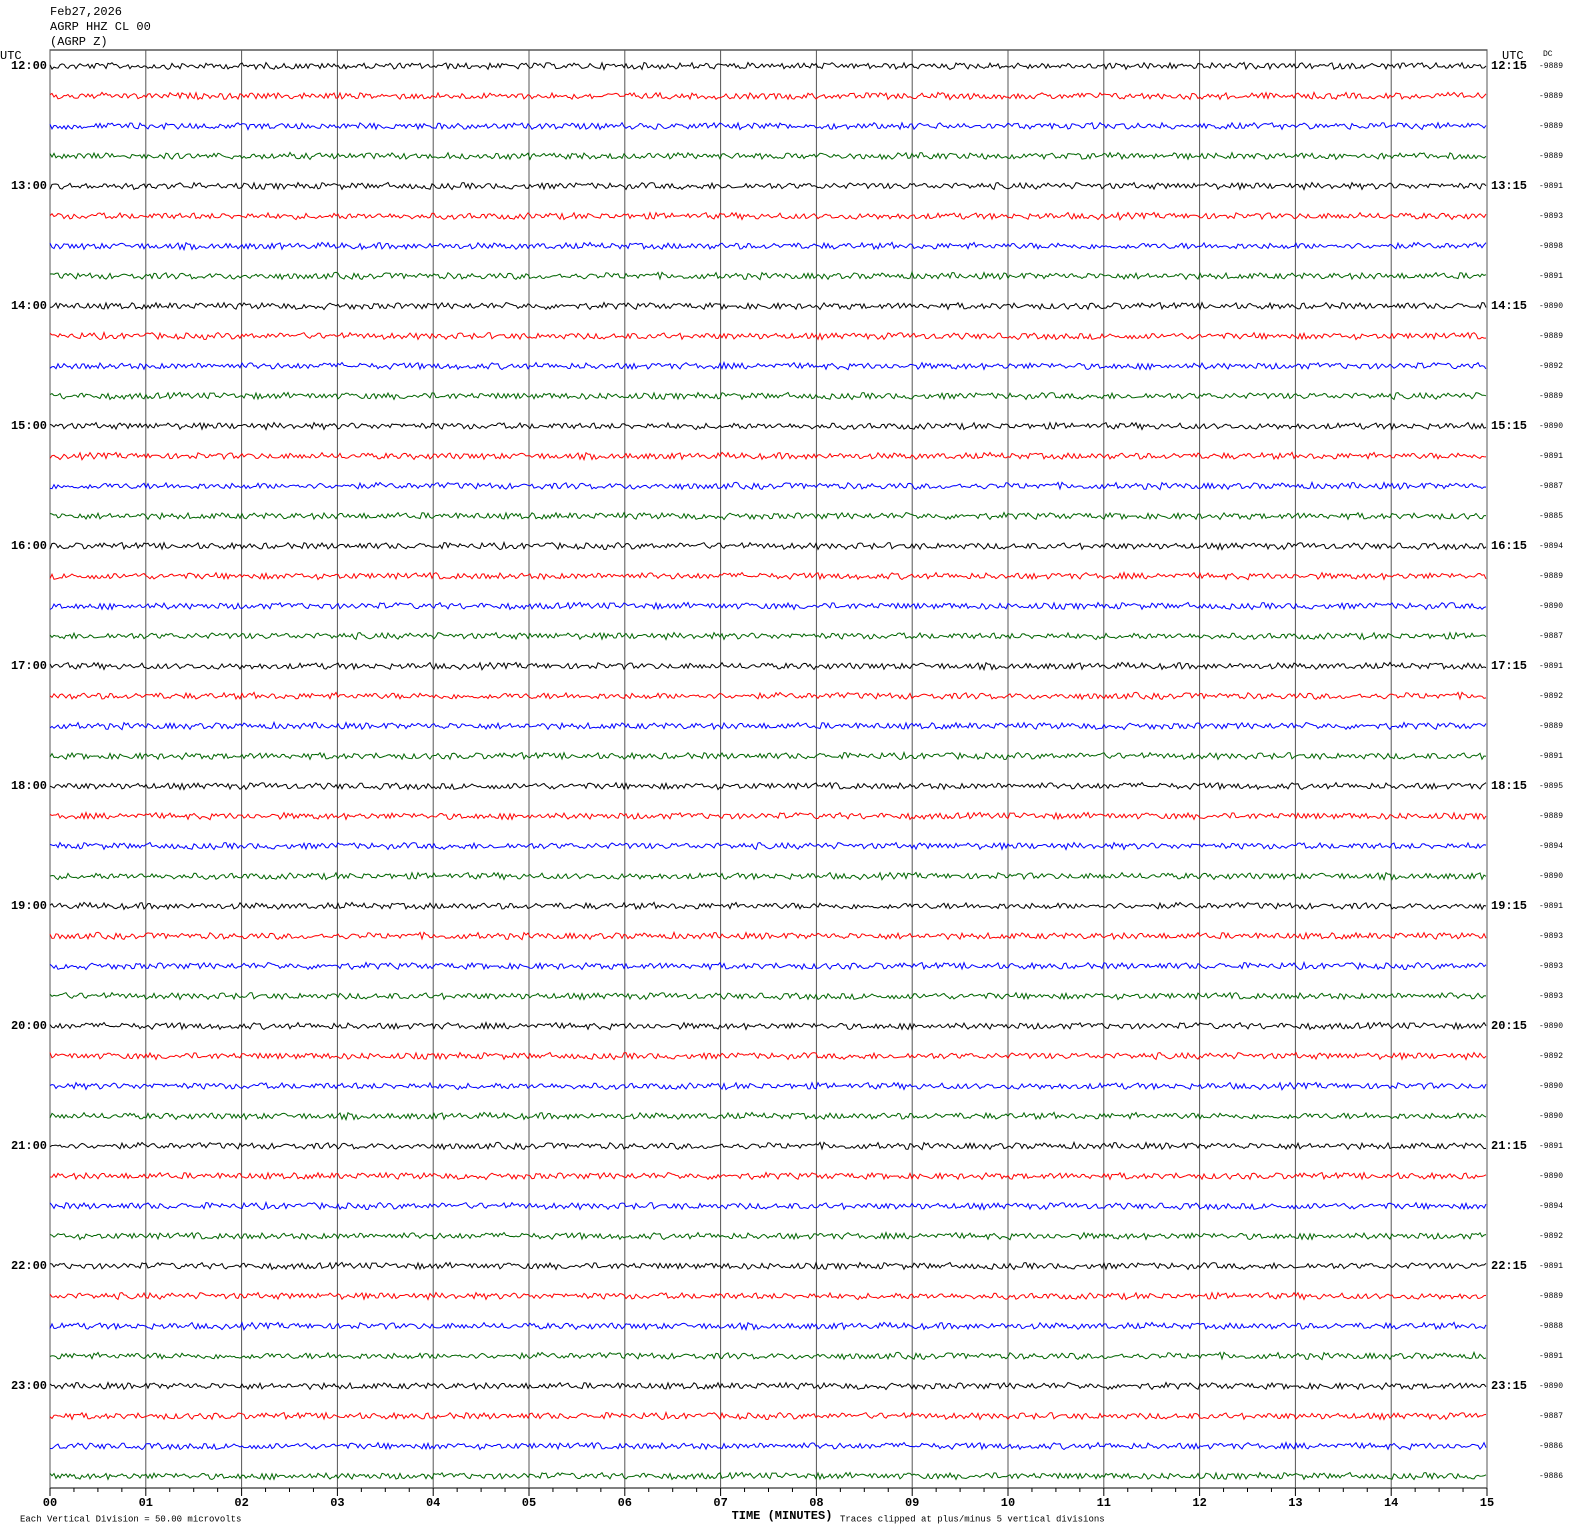  I want to click on x-tick-label: 07, so click(720, 1503).